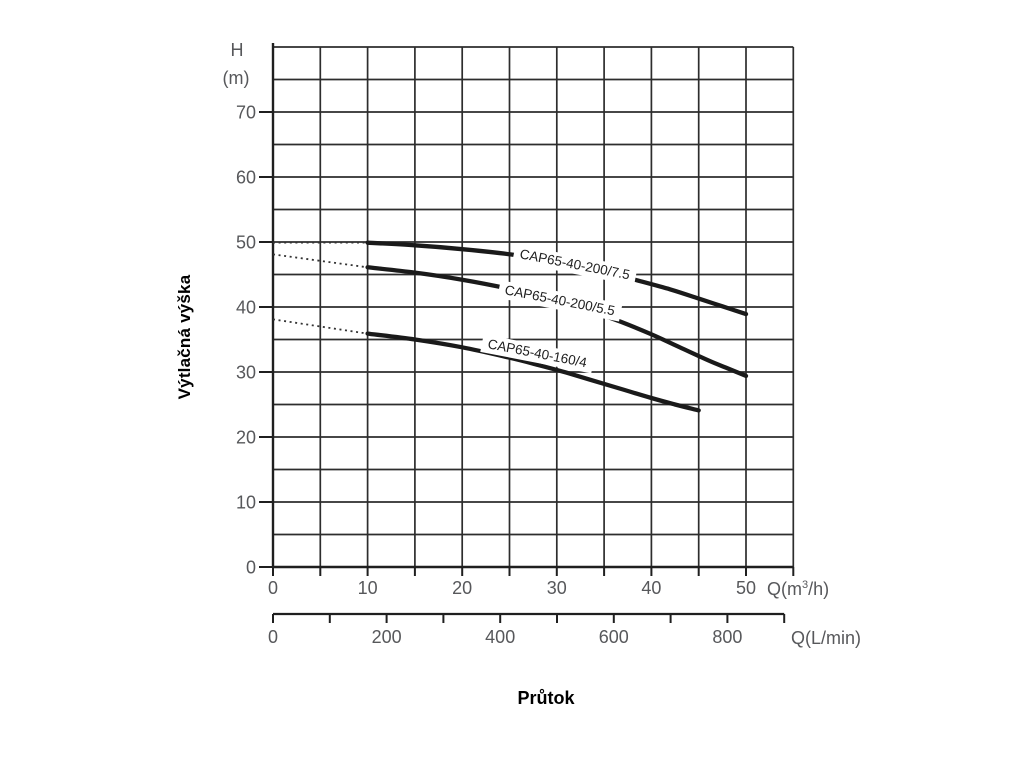 The height and width of the screenshot is (768, 1024). What do you see at coordinates (246, 373) in the screenshot?
I see `y-tick-label: 30` at bounding box center [246, 373].